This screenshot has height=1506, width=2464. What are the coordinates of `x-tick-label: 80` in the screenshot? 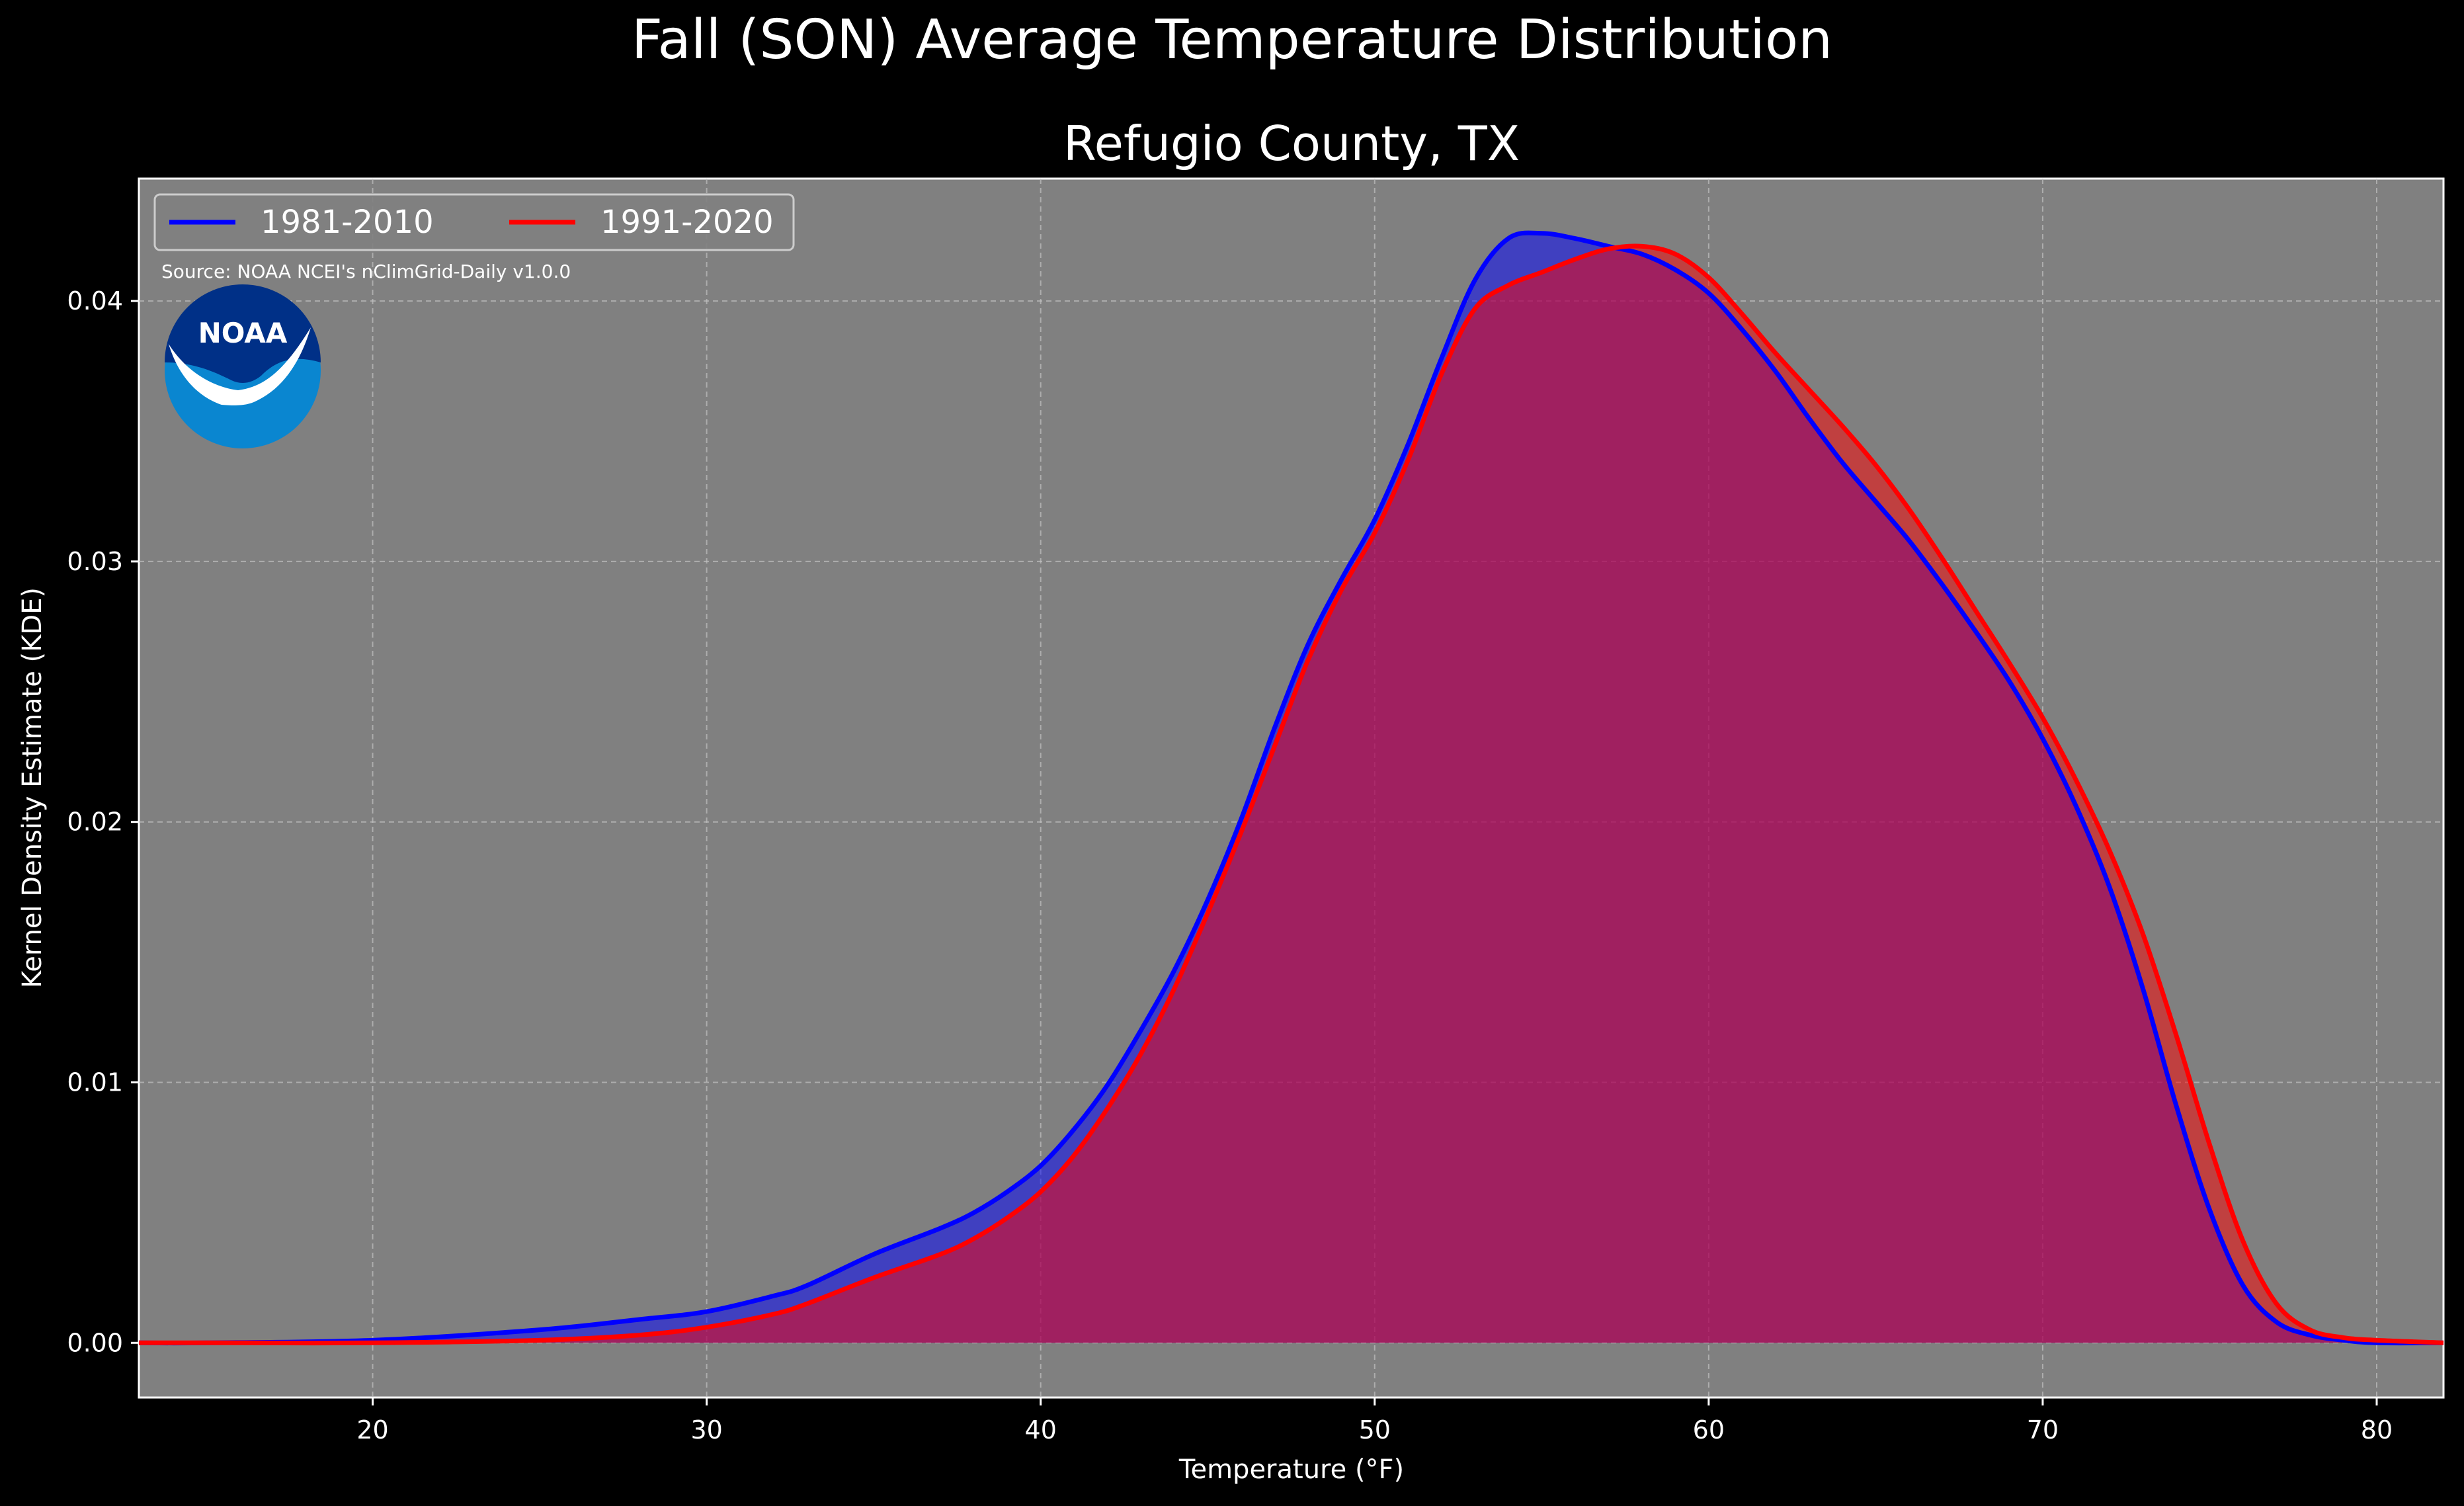 It's located at (2377, 1429).